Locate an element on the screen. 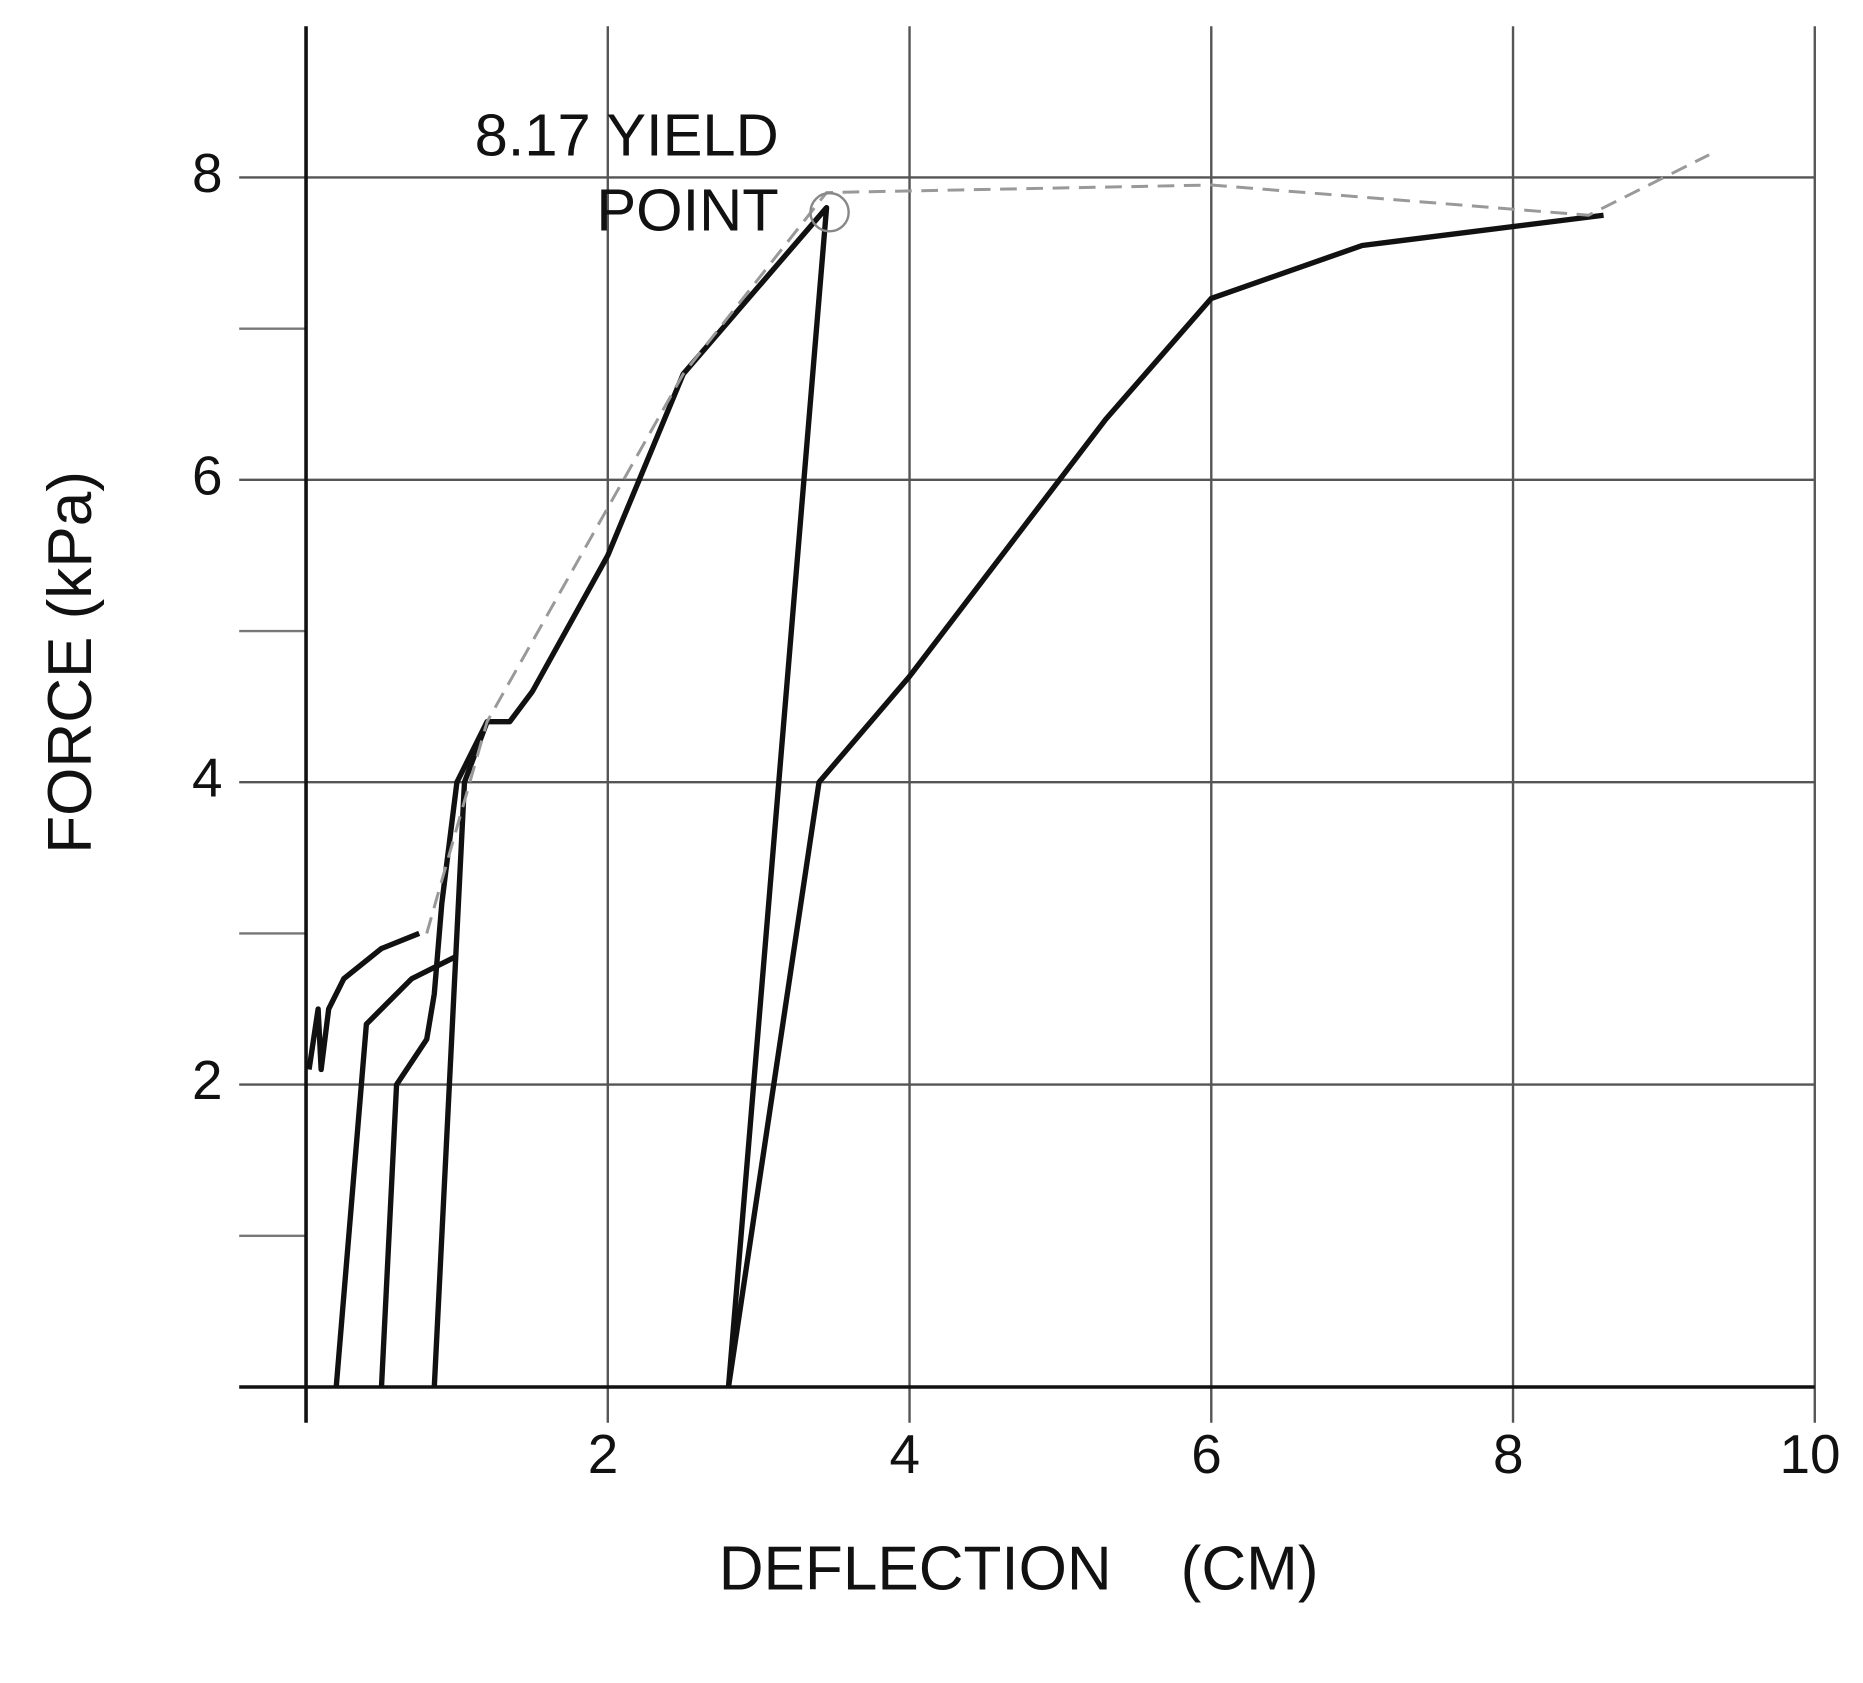 The height and width of the screenshot is (1683, 1863). annotation-text: 8.17 YIELD is located at coordinates (627, 134).